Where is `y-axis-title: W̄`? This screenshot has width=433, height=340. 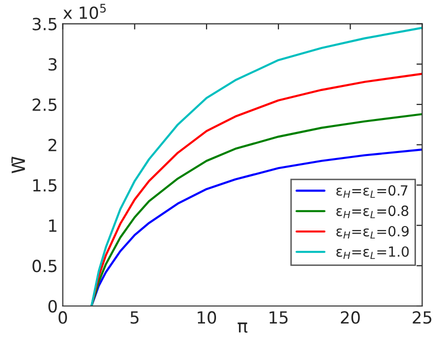 y-axis-title: W̄ is located at coordinates (18, 165).